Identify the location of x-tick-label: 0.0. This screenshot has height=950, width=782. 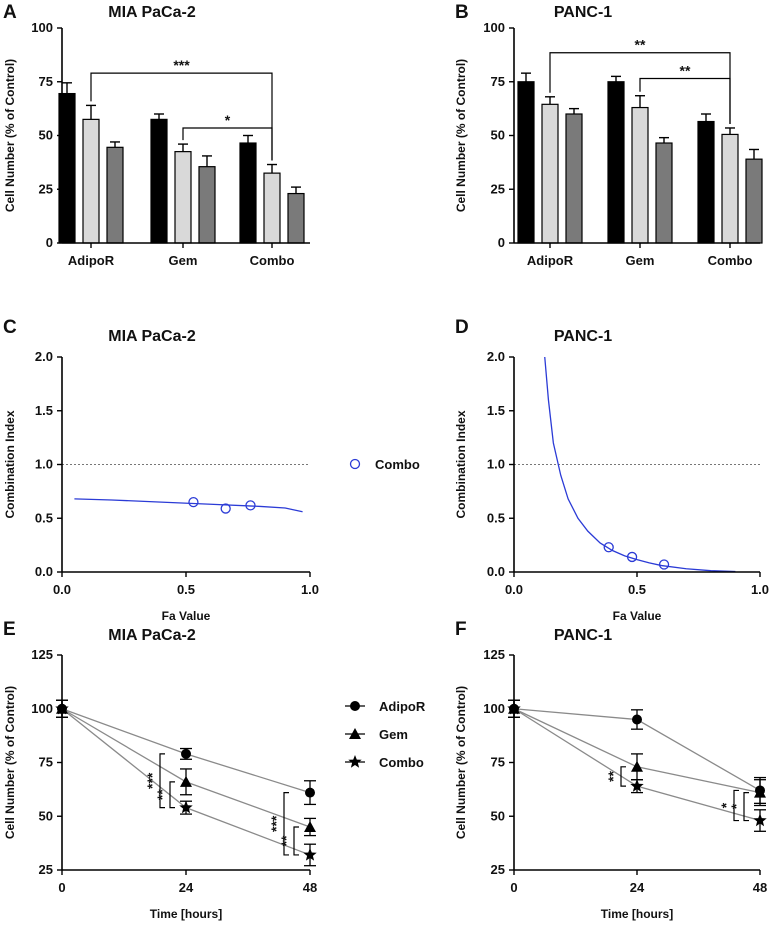
(514, 589).